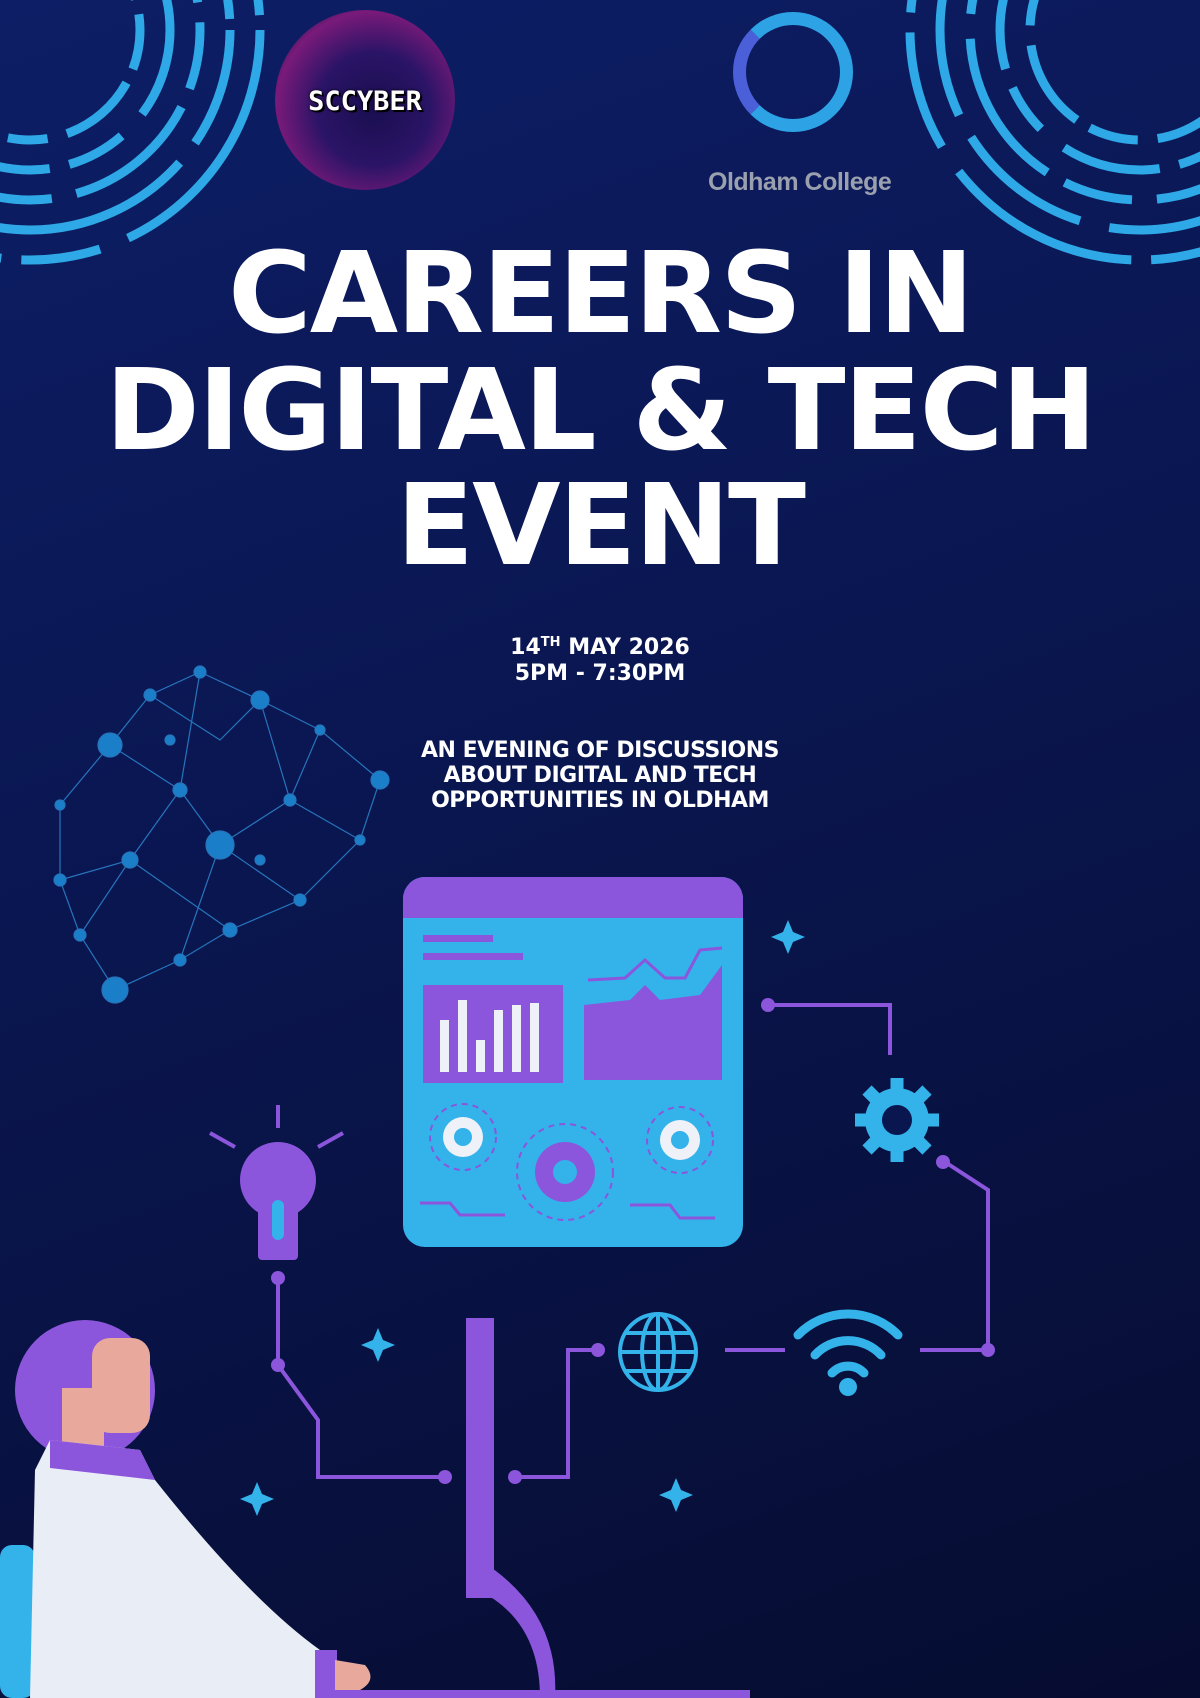  I want to click on event-datetime: 14TH MAY 2026 5PM - 7:30PM, so click(600, 658).